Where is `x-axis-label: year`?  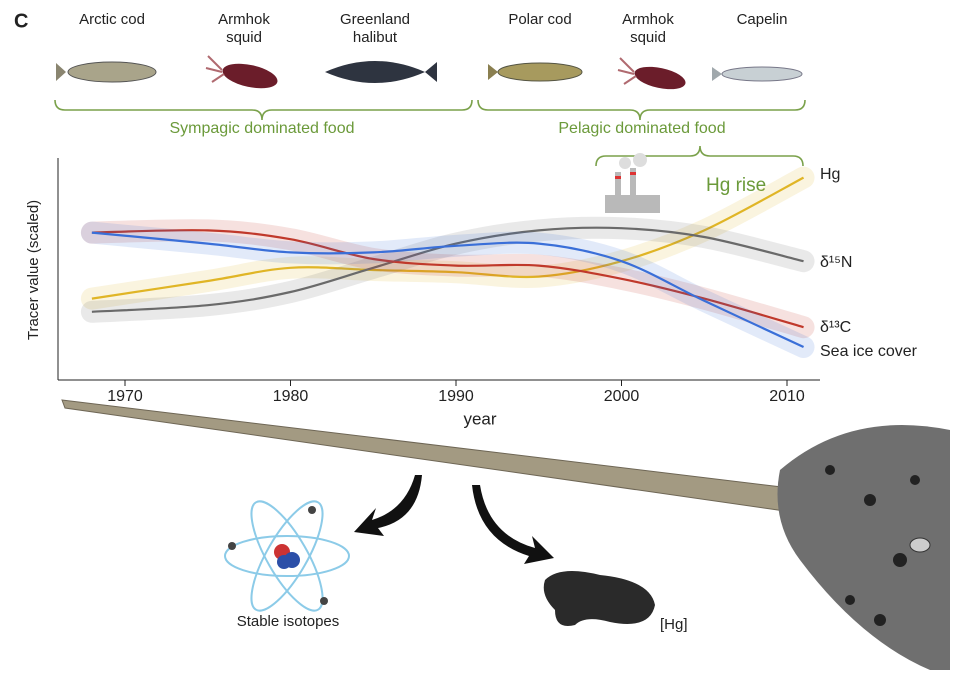
x-axis-label: year is located at coordinates (479, 418).